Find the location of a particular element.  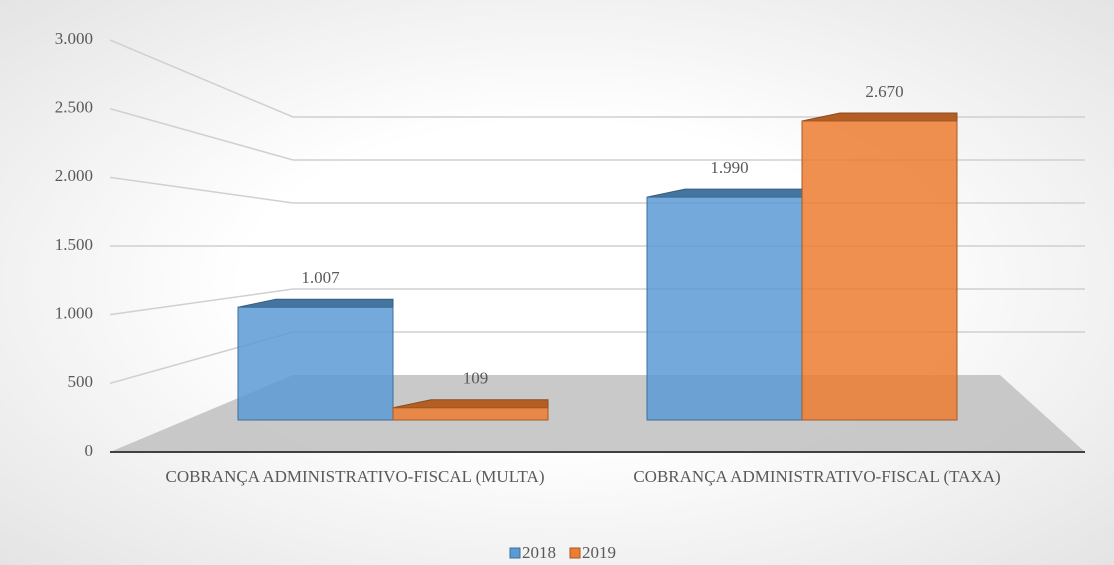

legend-label: 2019 is located at coordinates (599, 552).